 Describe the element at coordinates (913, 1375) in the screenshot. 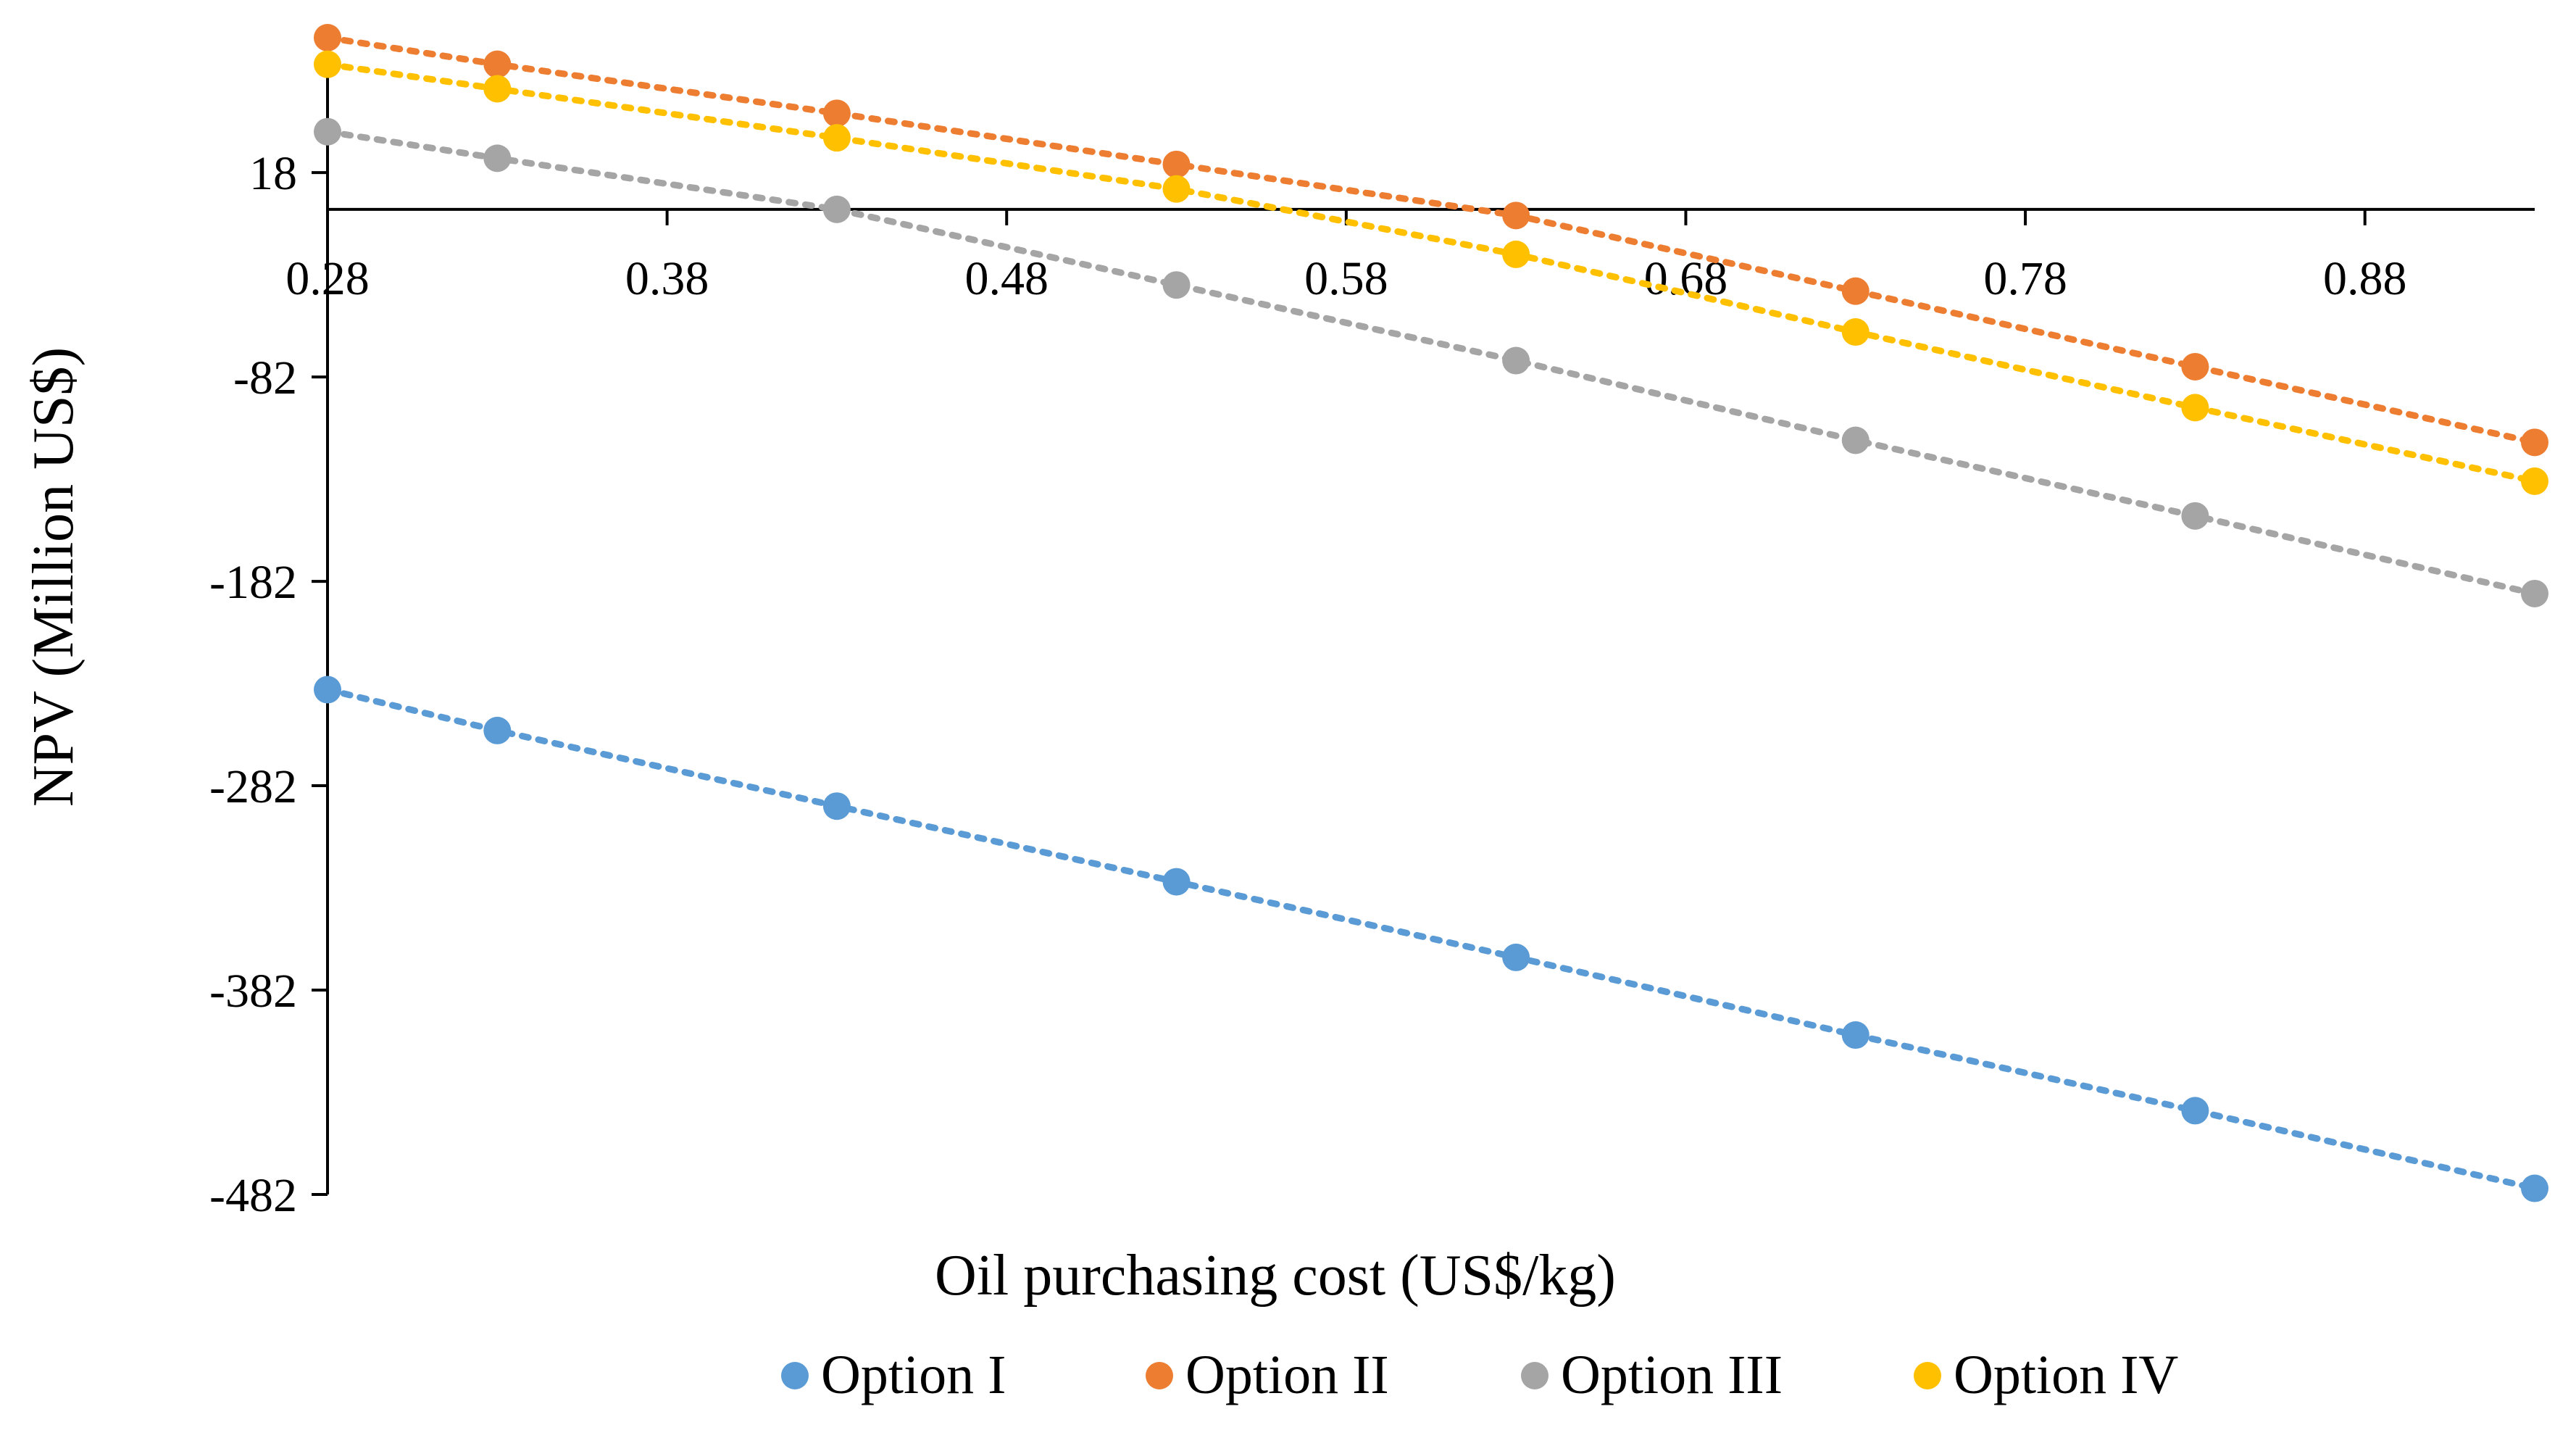

I see `legend-label: Option I` at that location.